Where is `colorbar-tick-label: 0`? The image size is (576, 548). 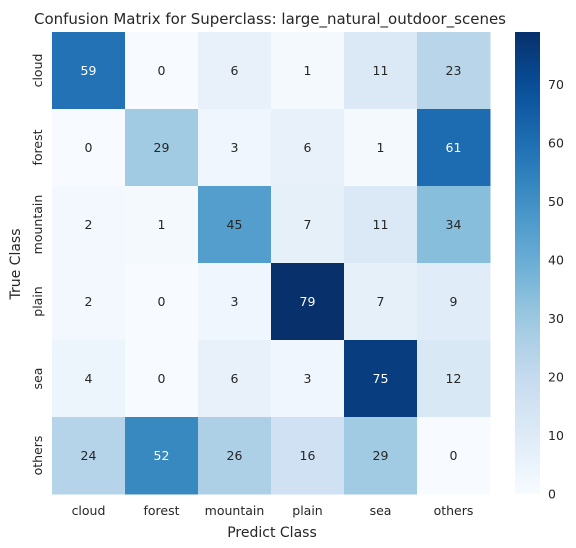 colorbar-tick-label: 0 is located at coordinates (552, 494).